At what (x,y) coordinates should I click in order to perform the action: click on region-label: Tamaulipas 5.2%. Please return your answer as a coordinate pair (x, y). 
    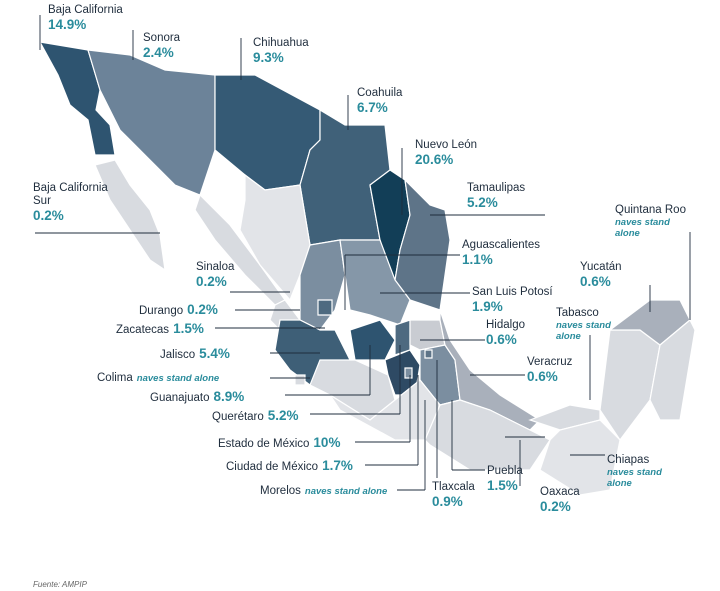
    Looking at the image, I should click on (496, 196).